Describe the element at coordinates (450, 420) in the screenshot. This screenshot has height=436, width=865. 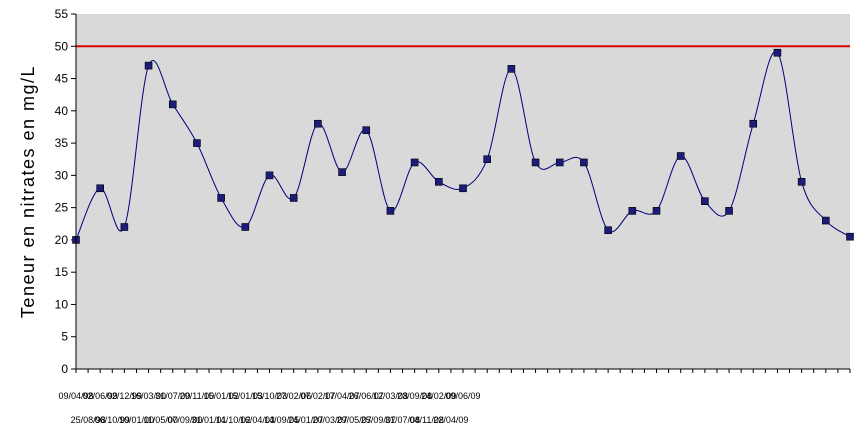
I see `x-tick-label: 22/04/09` at that location.